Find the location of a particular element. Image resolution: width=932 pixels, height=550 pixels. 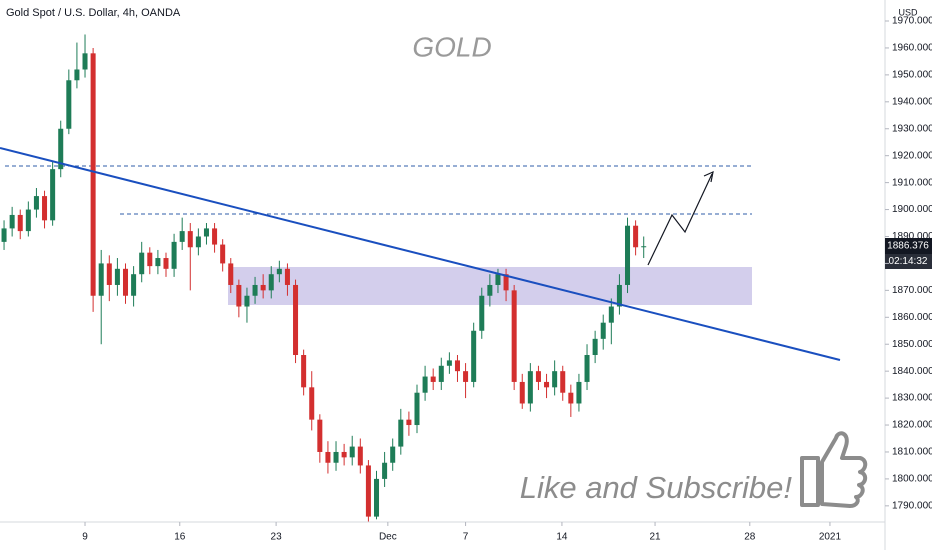

thumbs-up-icon is located at coordinates (834, 469).